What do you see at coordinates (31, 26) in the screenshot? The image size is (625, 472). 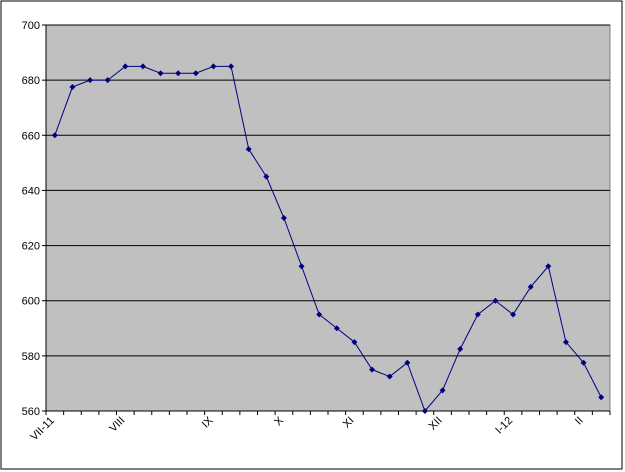 I see `y-tick-label: 700` at bounding box center [31, 26].